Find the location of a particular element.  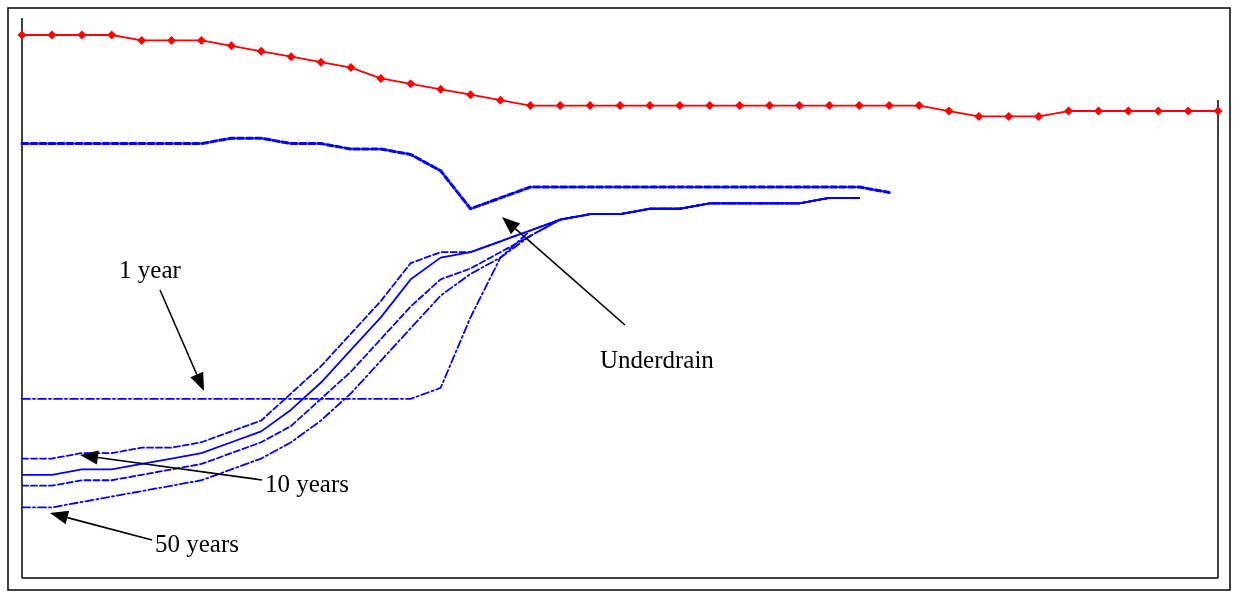

annotation: 1 year is located at coordinates (150, 269).